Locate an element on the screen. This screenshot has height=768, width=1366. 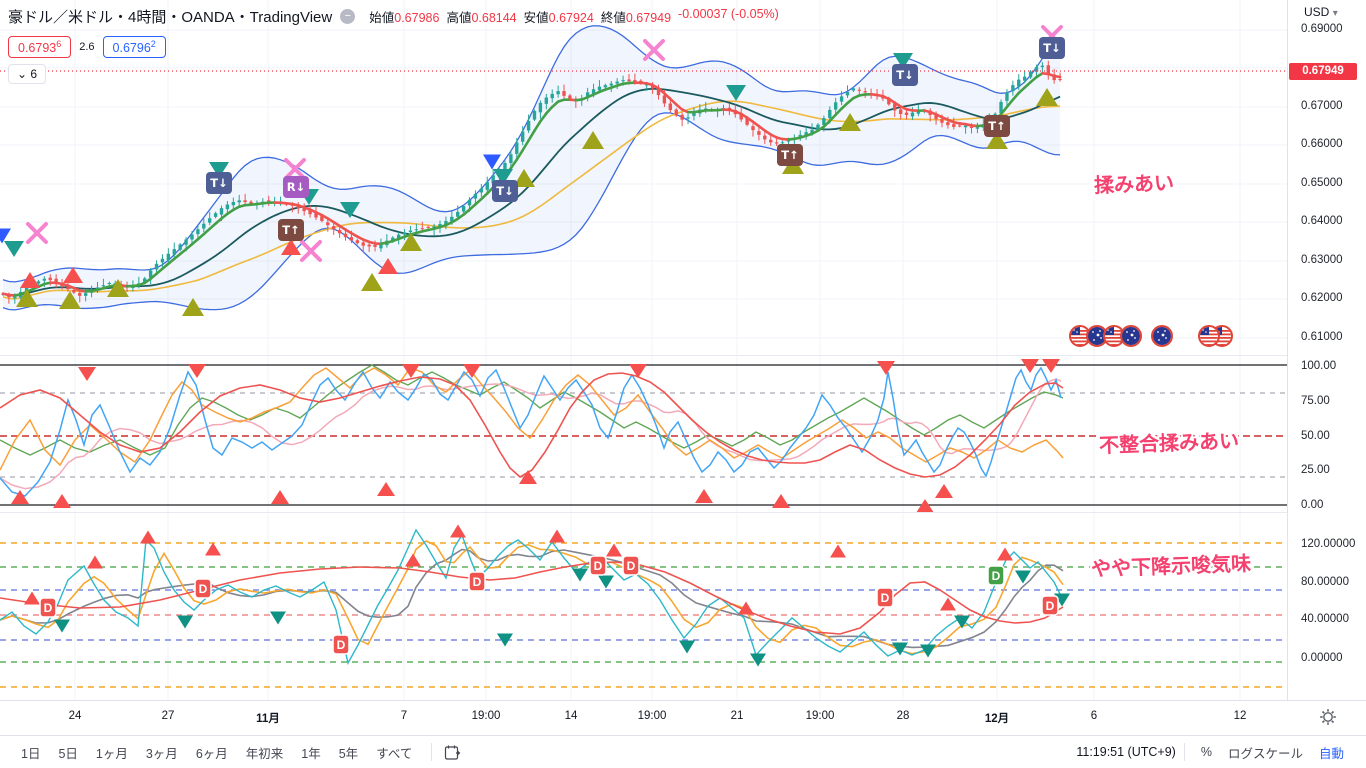
price-tick-label: 0.61000 is located at coordinates (1322, 337).